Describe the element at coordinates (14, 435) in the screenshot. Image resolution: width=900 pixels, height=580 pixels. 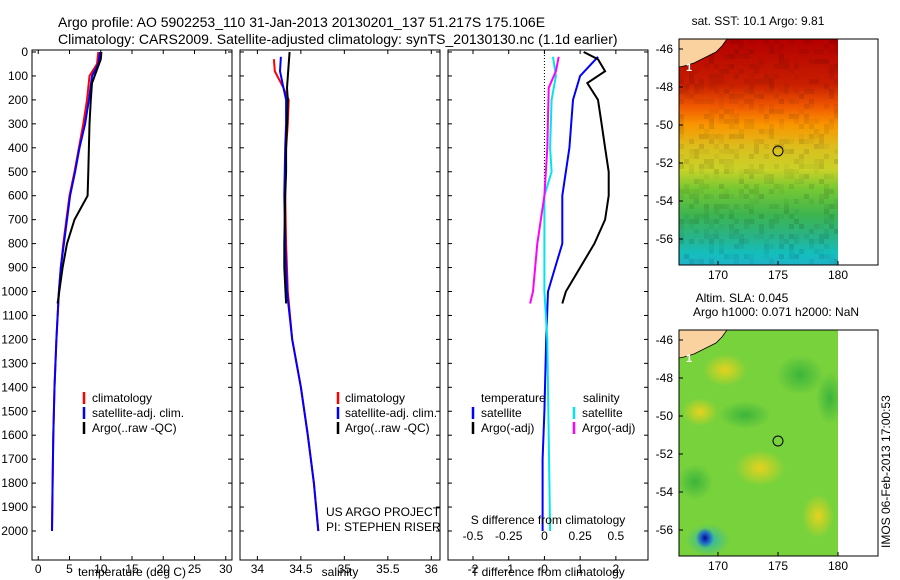
I see `y-tick-label: 1600` at that location.